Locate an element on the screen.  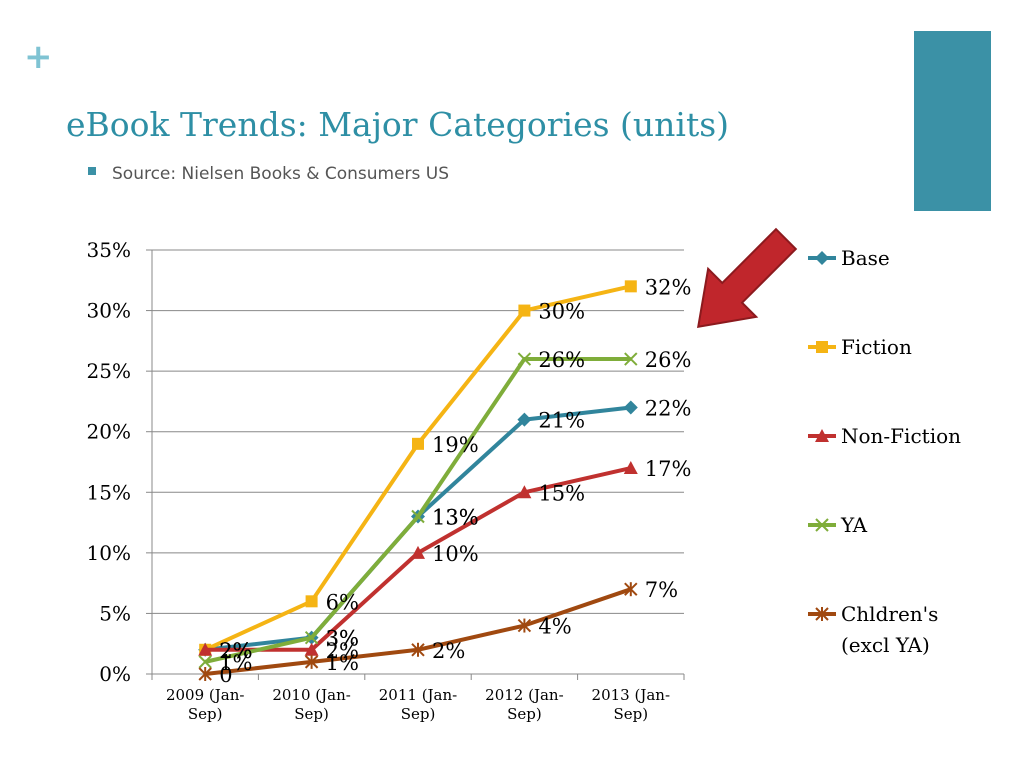
data-label: 15% is located at coordinates (561, 493).